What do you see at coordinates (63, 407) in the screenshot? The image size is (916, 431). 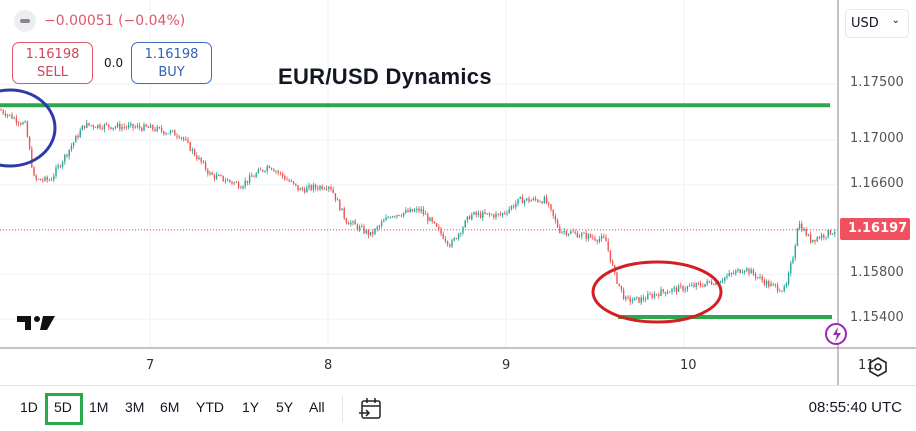 I see `range-5d: 5D` at bounding box center [63, 407].